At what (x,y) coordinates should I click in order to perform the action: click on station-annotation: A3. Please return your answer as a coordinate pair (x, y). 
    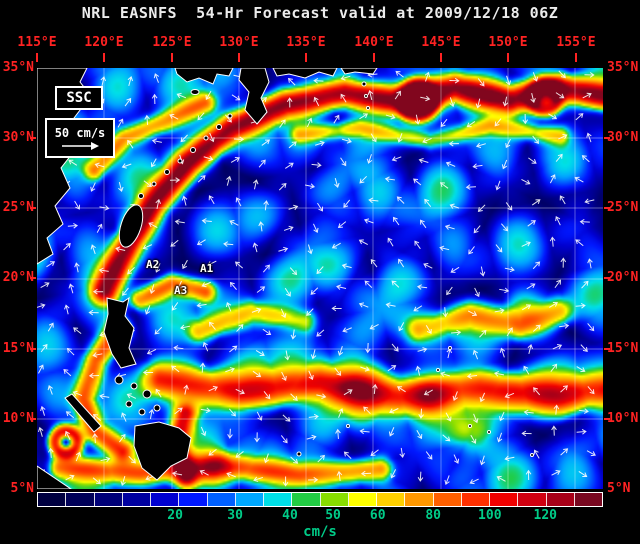
    Looking at the image, I should click on (181, 290).